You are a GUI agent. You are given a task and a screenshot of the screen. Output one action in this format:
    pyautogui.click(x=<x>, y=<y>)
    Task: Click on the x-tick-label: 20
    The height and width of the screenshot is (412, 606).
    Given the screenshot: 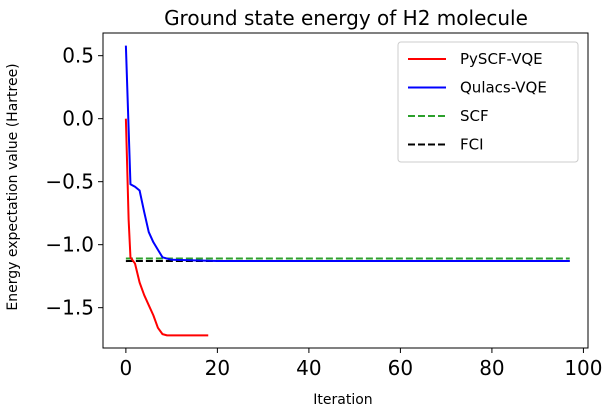 What is the action you would take?
    pyautogui.click(x=217, y=368)
    